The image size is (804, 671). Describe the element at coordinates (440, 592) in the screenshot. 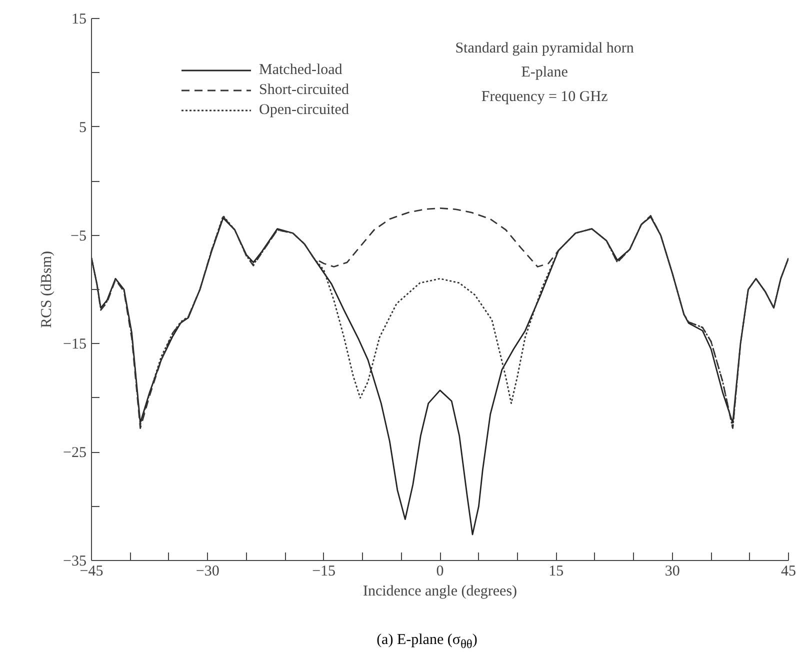

I see `x-axis-title: Incidence angle (degrees)` at that location.